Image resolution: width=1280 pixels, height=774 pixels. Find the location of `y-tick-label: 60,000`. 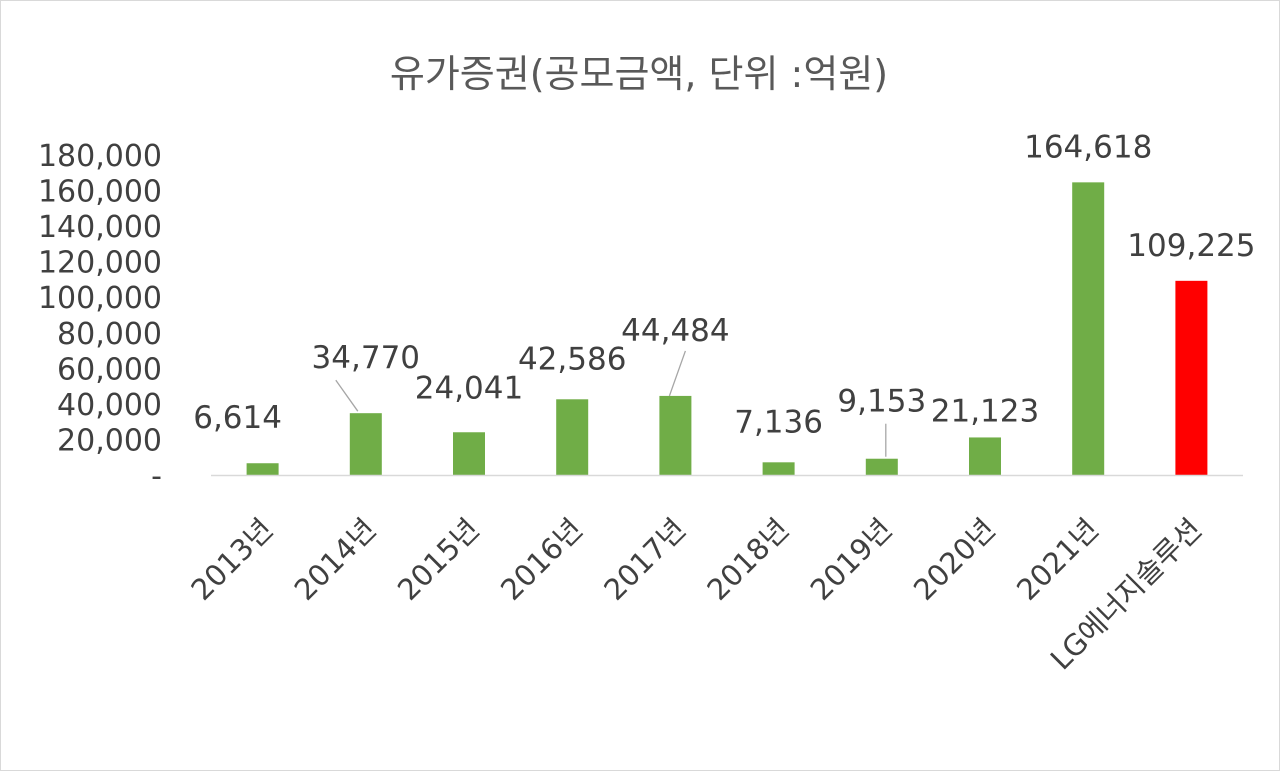

y-tick-label: 60,000 is located at coordinates (109, 369).